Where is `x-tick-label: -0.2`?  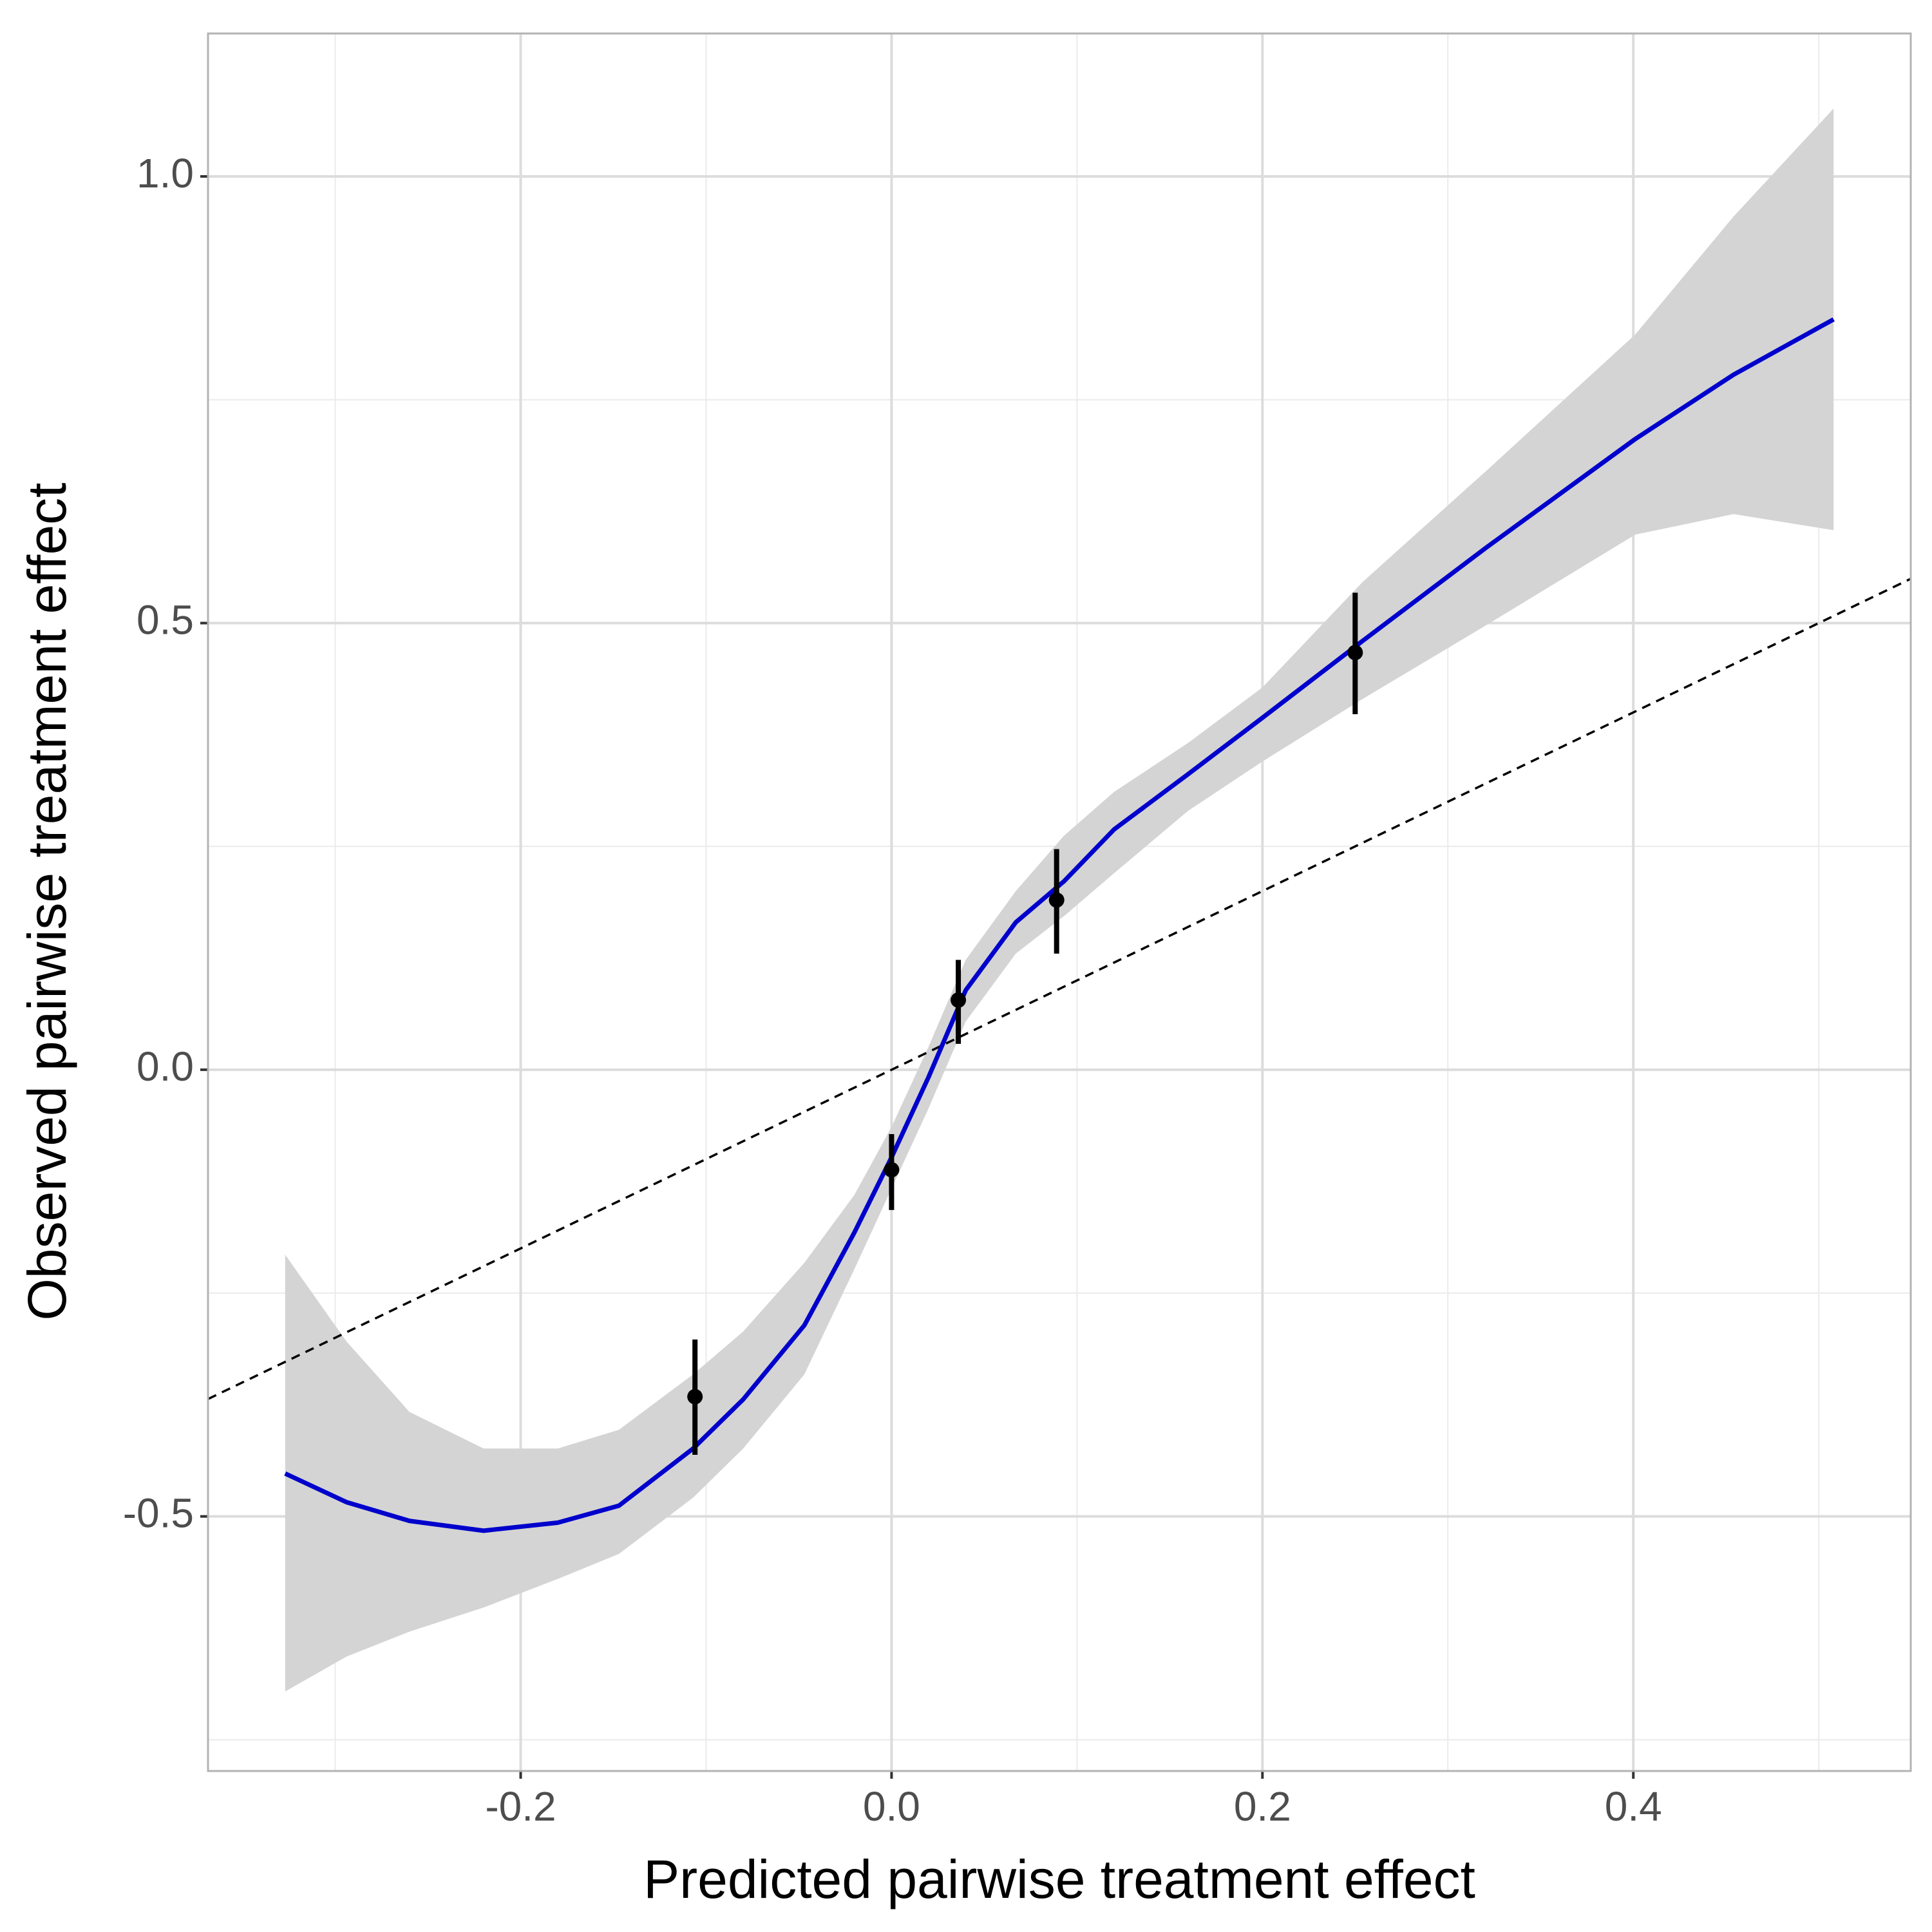
x-tick-label: -0.2 is located at coordinates (521, 1806).